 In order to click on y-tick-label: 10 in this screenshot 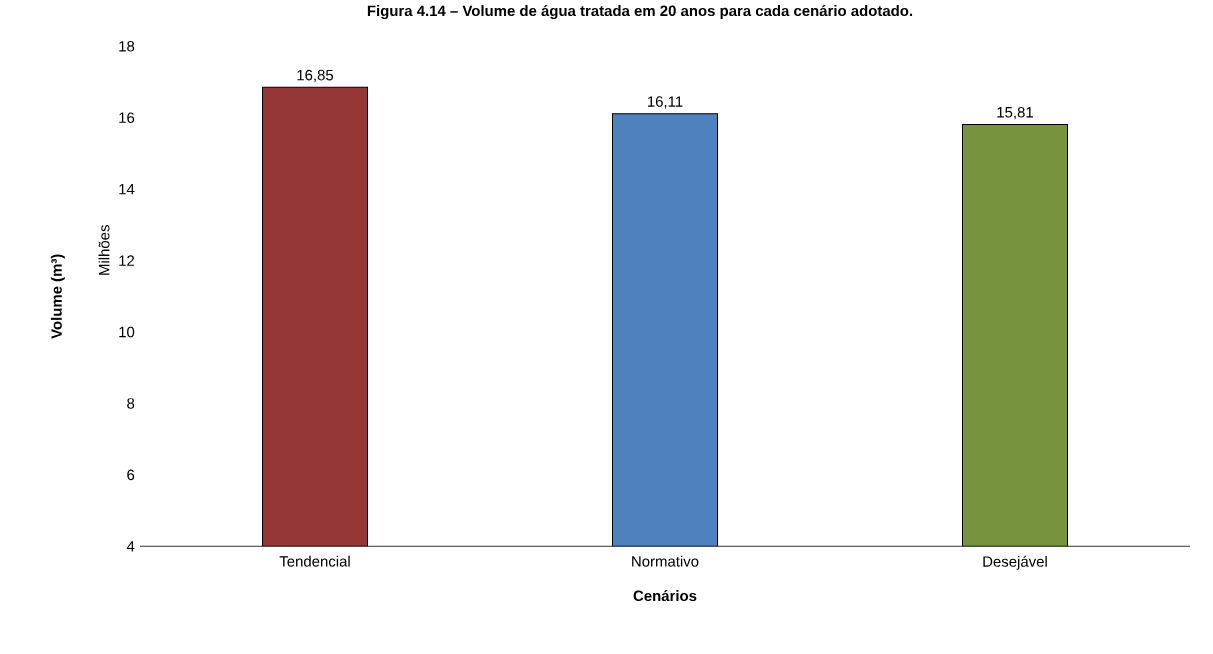, I will do `click(127, 332)`.